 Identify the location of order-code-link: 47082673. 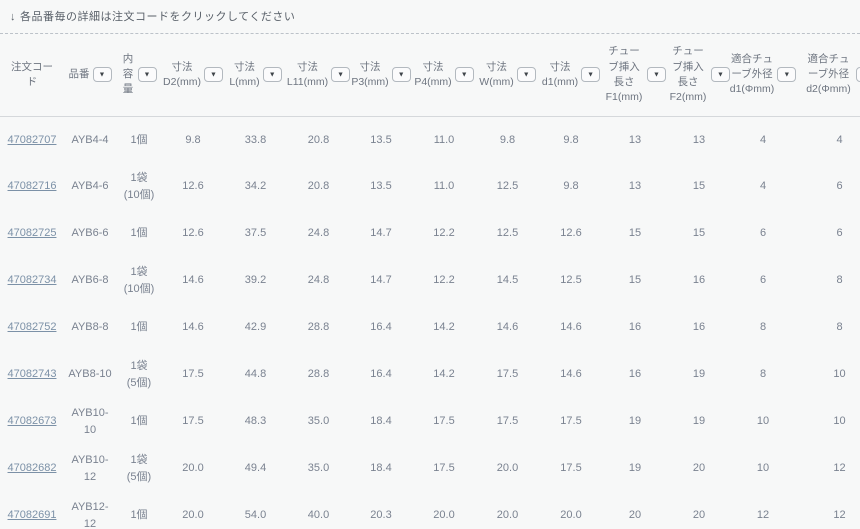
(32, 421).